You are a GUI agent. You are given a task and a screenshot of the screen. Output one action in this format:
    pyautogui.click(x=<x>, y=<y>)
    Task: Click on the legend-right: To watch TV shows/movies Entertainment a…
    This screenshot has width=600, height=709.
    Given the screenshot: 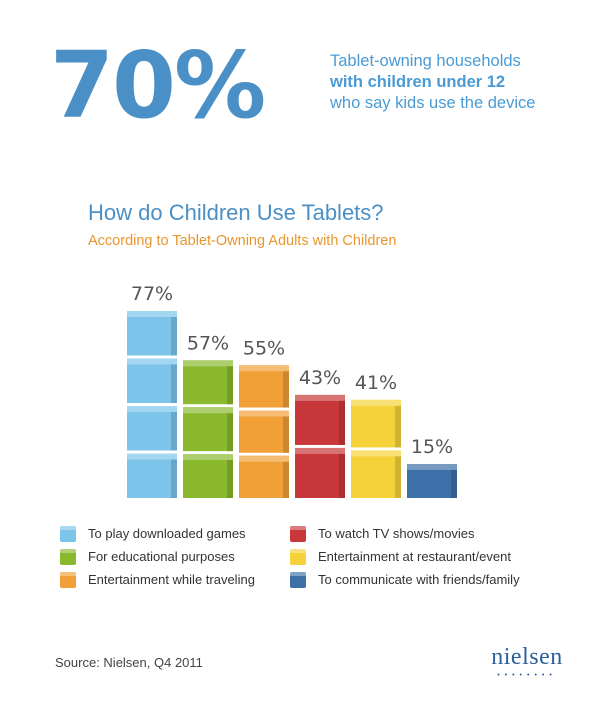 What is the action you would take?
    pyautogui.click(x=405, y=556)
    